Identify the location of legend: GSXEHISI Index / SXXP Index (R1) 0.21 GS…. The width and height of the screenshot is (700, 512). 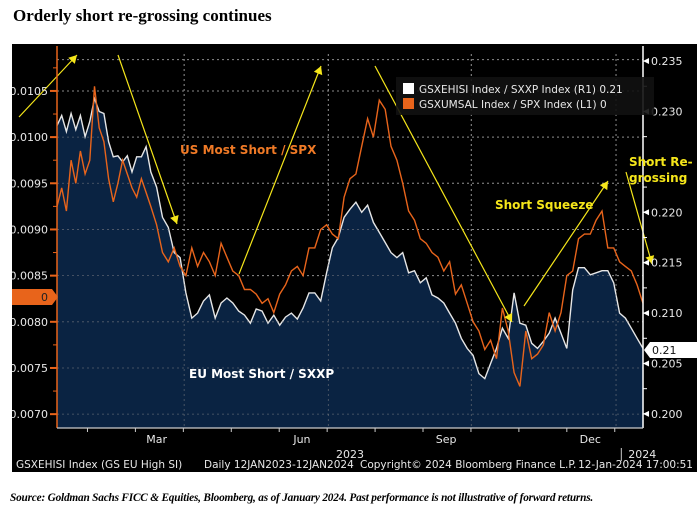
(525, 96).